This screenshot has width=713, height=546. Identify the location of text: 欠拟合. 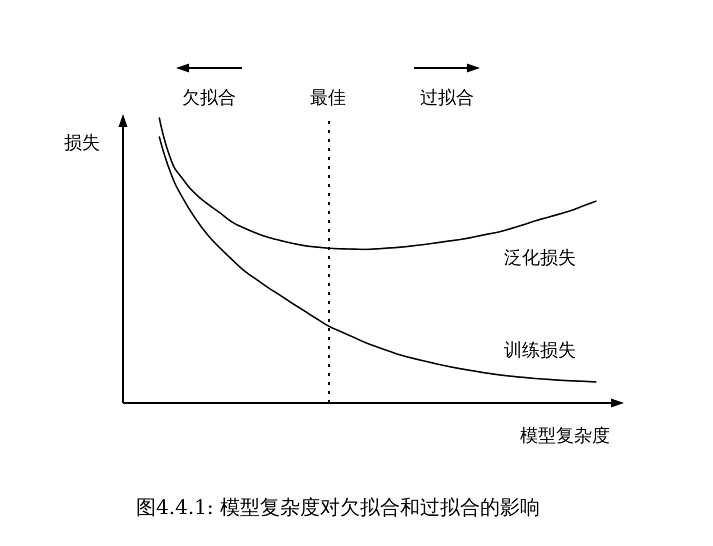
(209, 98).